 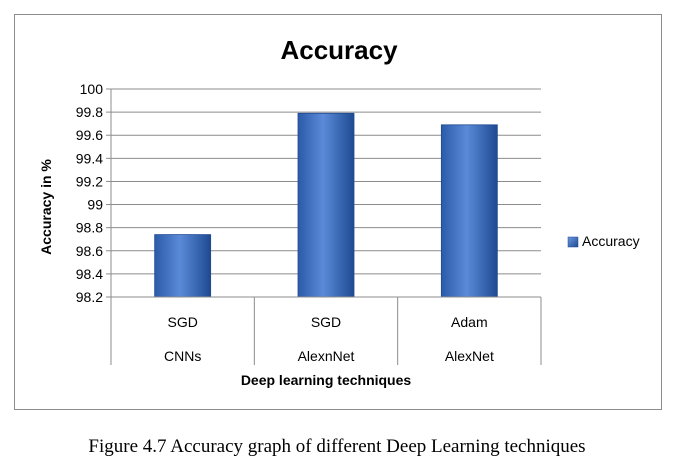 What do you see at coordinates (573, 242) in the screenshot?
I see `legend-swatch` at bounding box center [573, 242].